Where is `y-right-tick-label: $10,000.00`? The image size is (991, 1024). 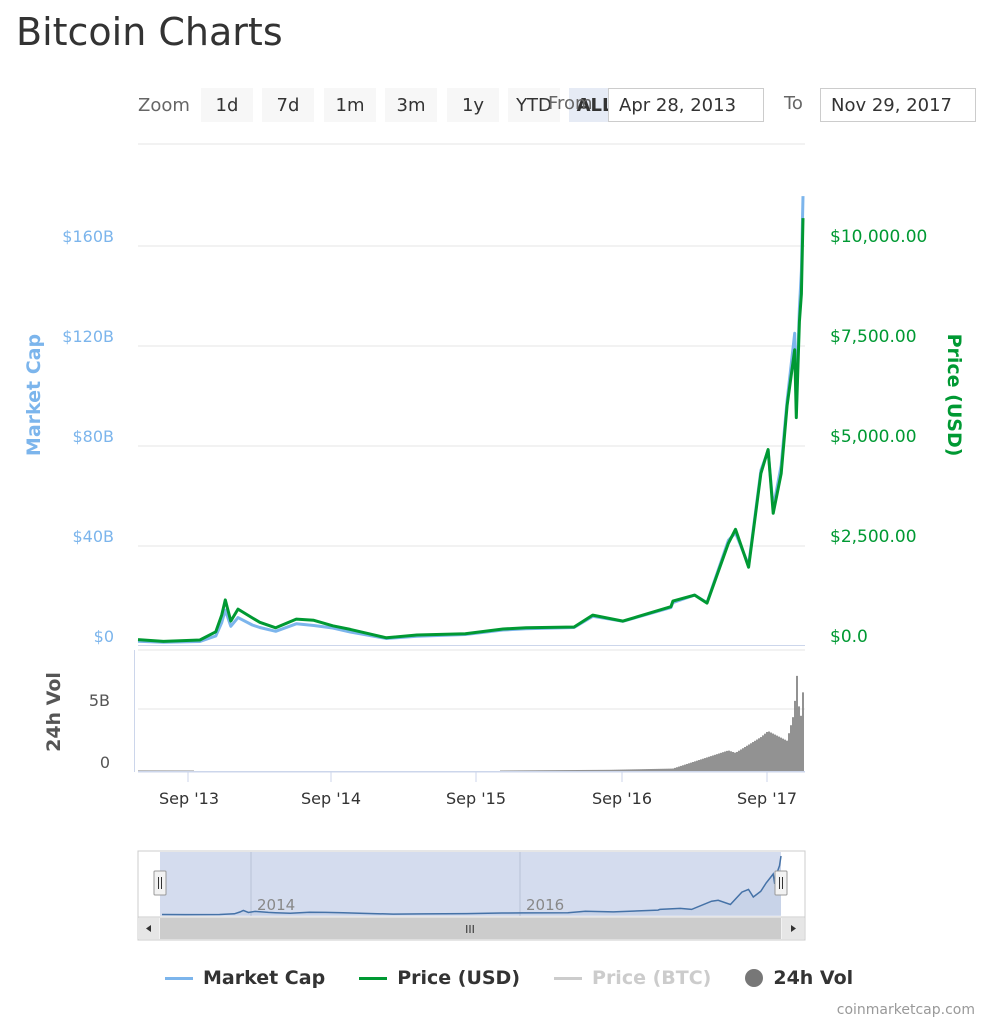
y-right-tick-label: $10,000.00 is located at coordinates (878, 237).